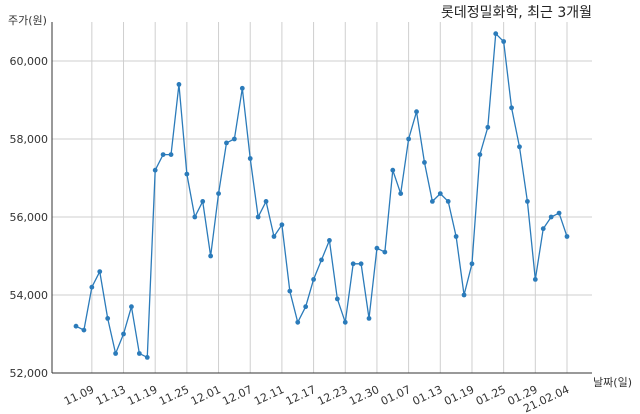 The image size is (640, 414). What do you see at coordinates (142, 395) in the screenshot?
I see `x-tick-label: 11.19` at bounding box center [142, 395].